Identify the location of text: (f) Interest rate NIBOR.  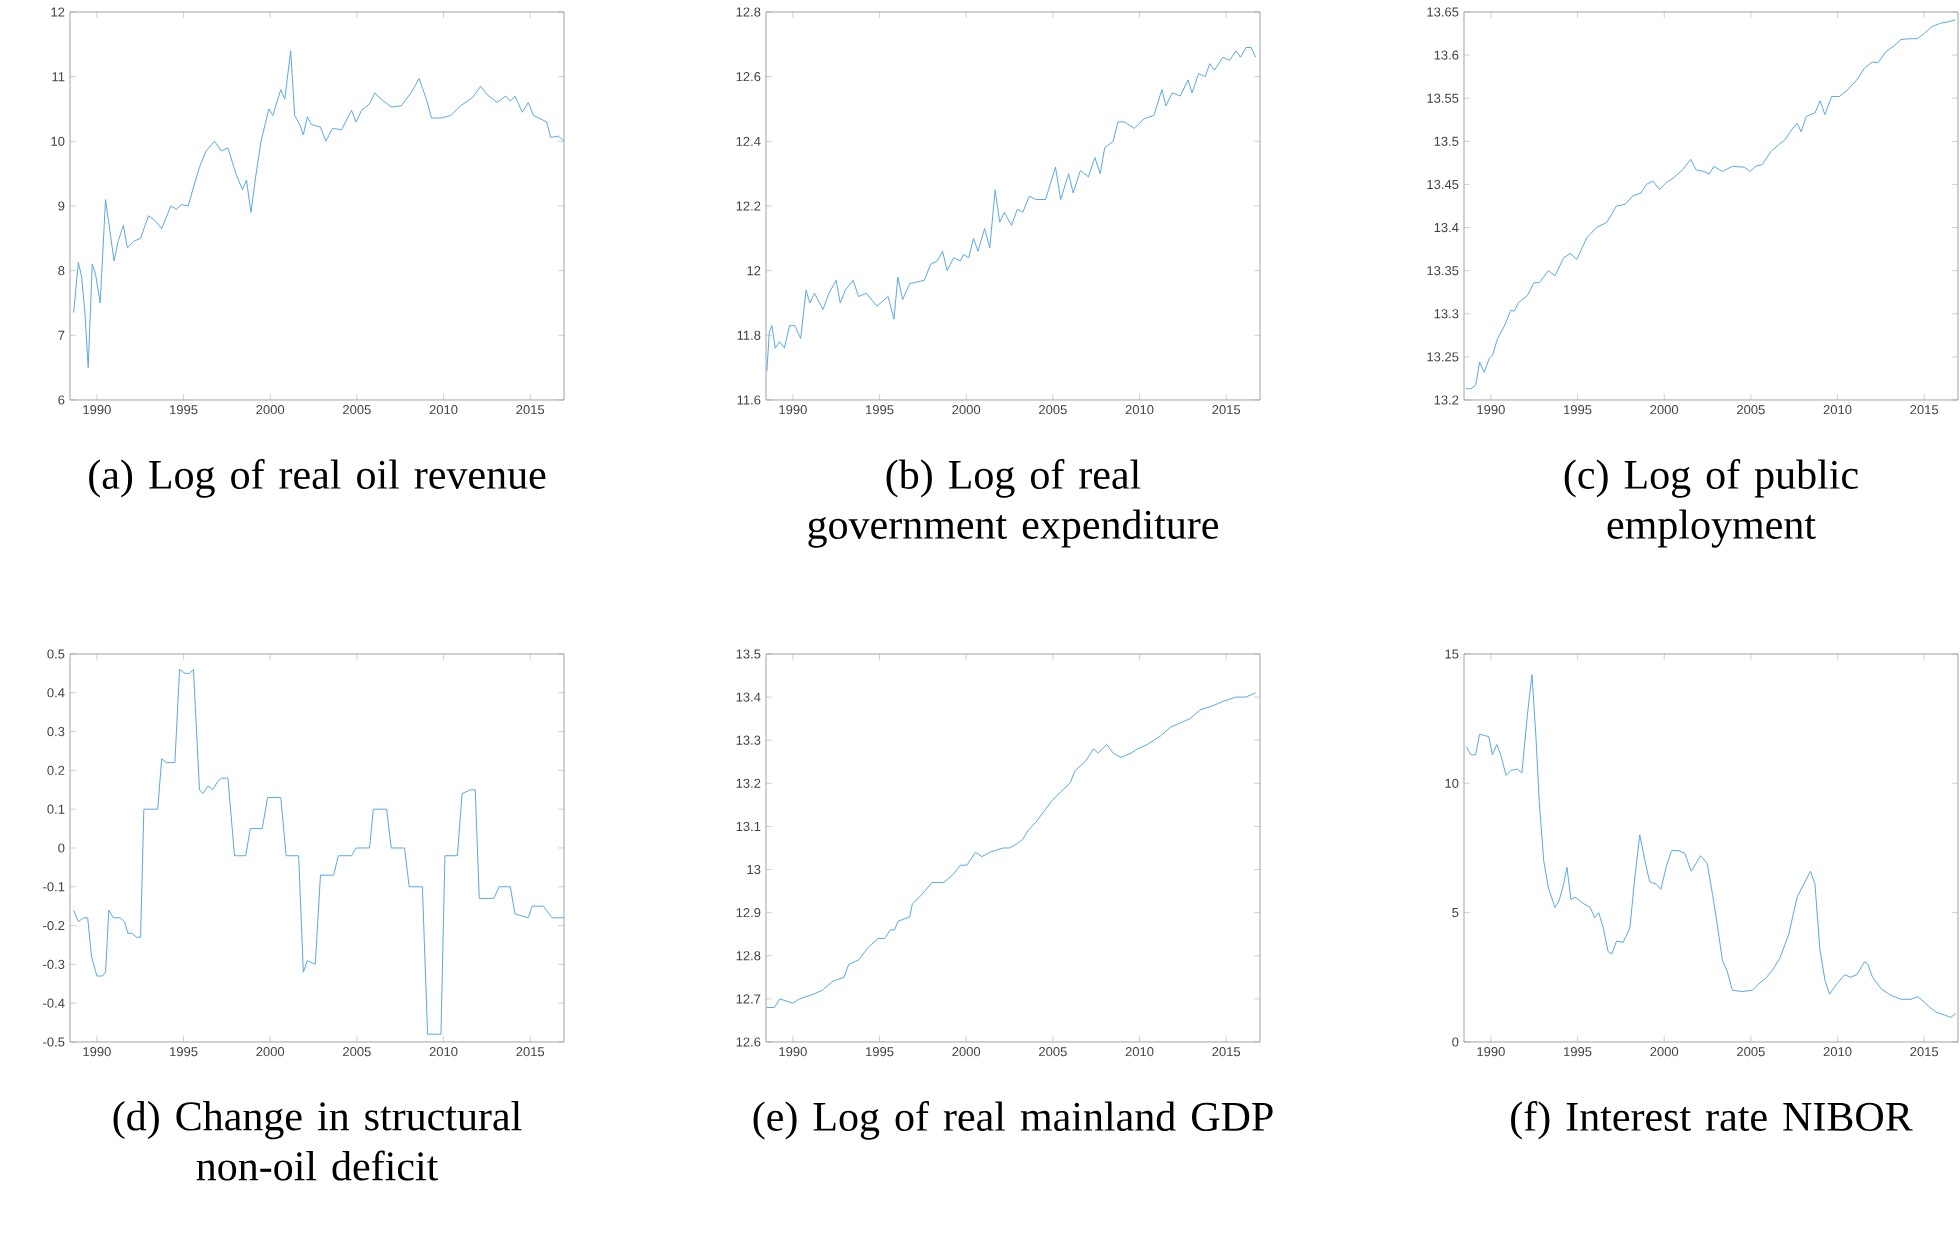
(1712, 1120).